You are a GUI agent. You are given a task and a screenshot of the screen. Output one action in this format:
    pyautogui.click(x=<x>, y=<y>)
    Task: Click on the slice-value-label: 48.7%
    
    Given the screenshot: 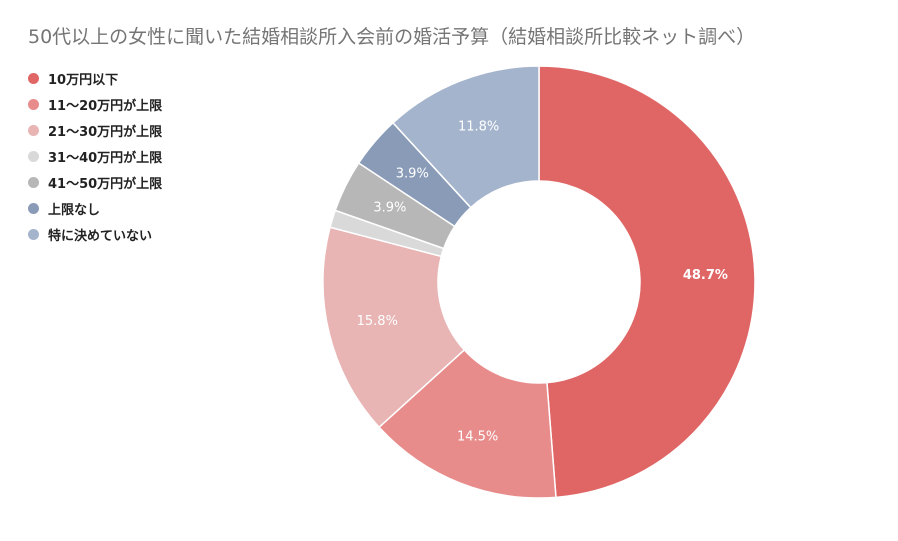 What is the action you would take?
    pyautogui.click(x=705, y=275)
    